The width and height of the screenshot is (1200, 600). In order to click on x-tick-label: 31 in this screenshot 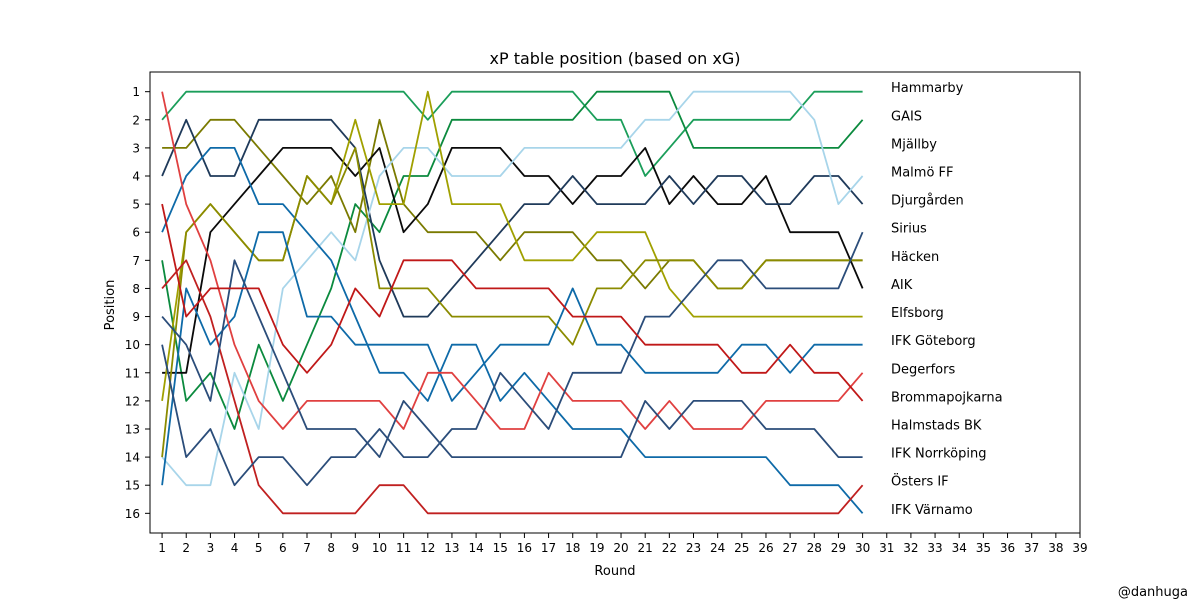, I will do `click(886, 548)`.